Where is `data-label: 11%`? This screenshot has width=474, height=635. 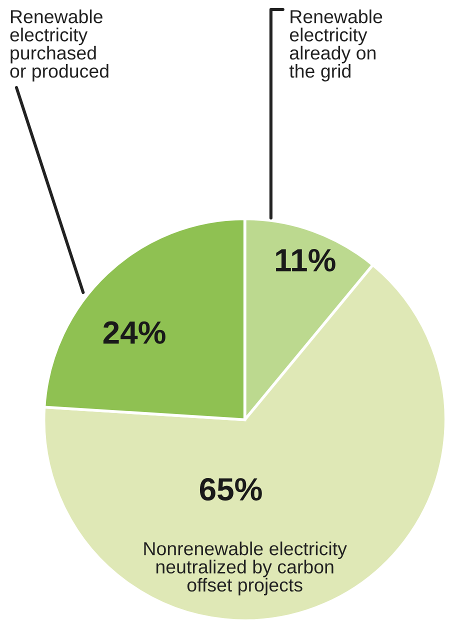 data-label: 11% is located at coordinates (306, 260).